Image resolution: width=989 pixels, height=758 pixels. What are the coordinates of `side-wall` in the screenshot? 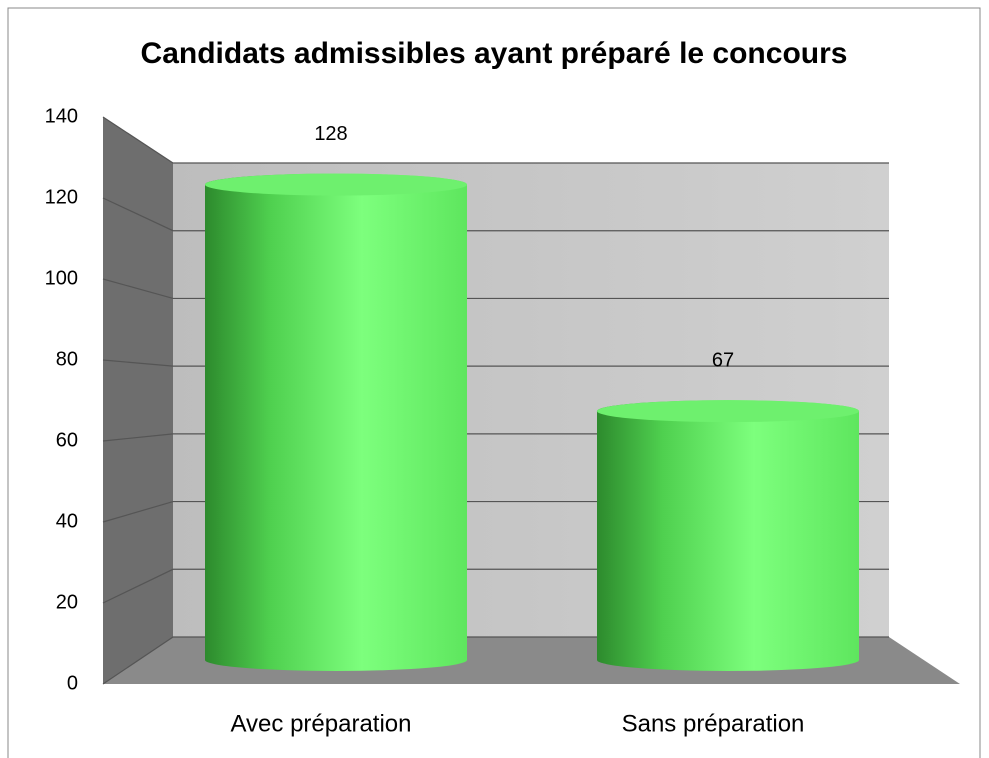 It's located at (138, 400).